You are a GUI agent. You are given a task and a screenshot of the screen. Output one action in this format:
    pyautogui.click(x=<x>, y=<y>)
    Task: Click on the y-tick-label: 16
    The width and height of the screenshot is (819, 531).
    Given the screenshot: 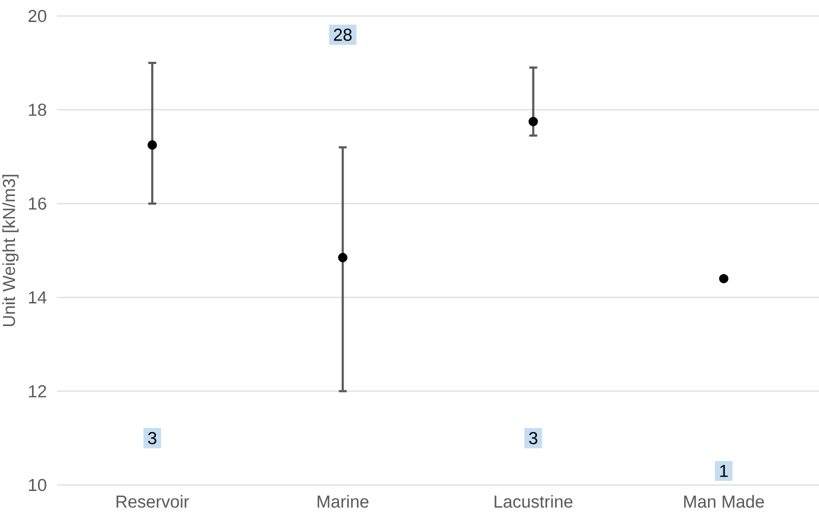 What is the action you would take?
    pyautogui.click(x=37, y=203)
    